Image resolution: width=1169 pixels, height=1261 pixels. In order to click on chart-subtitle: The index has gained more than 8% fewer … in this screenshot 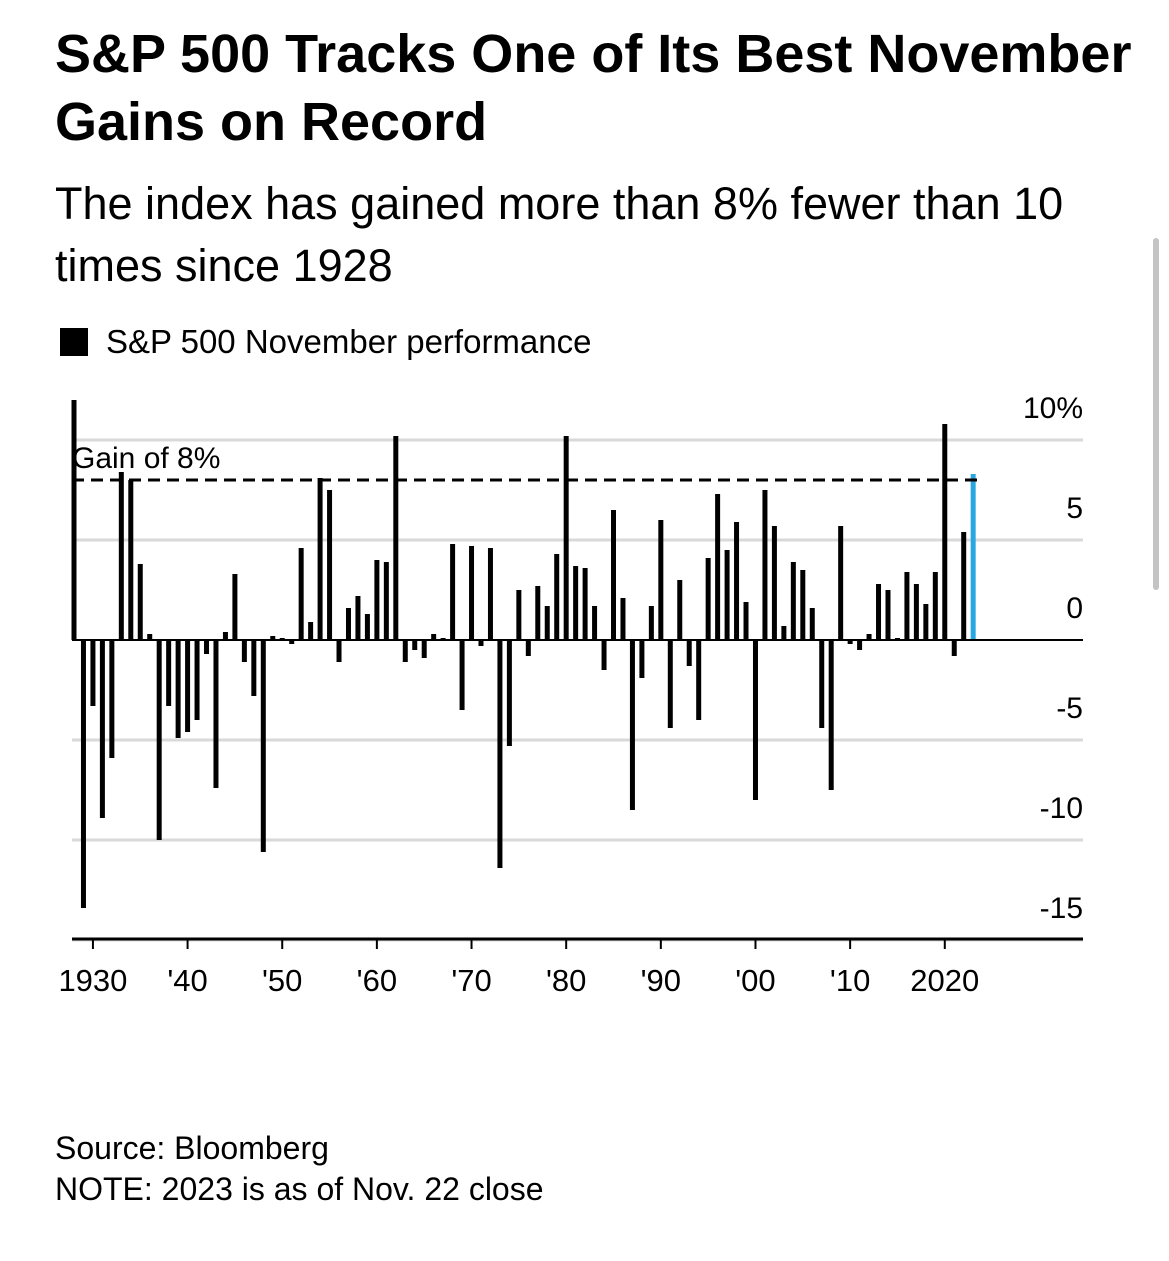, I will do `click(559, 234)`.